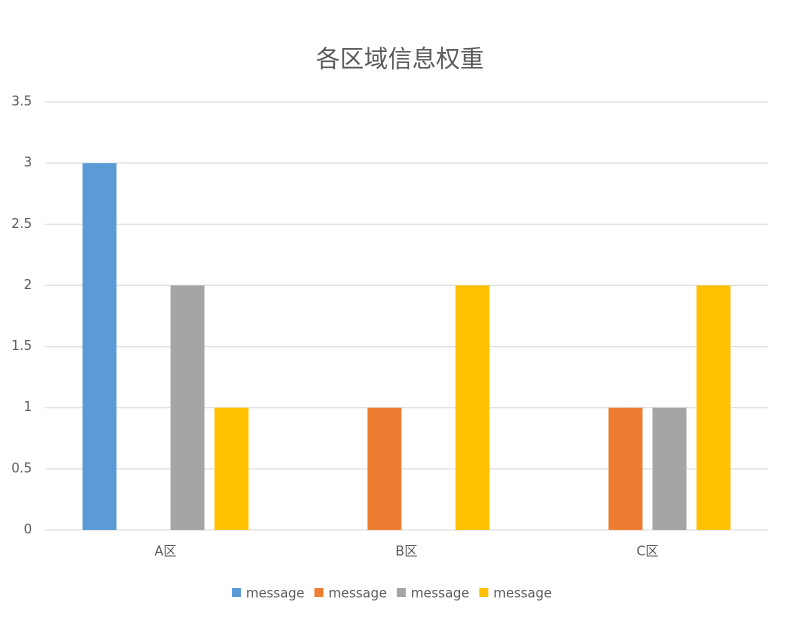  What do you see at coordinates (28, 407) in the screenshot?
I see `y-tick-label: 1` at bounding box center [28, 407].